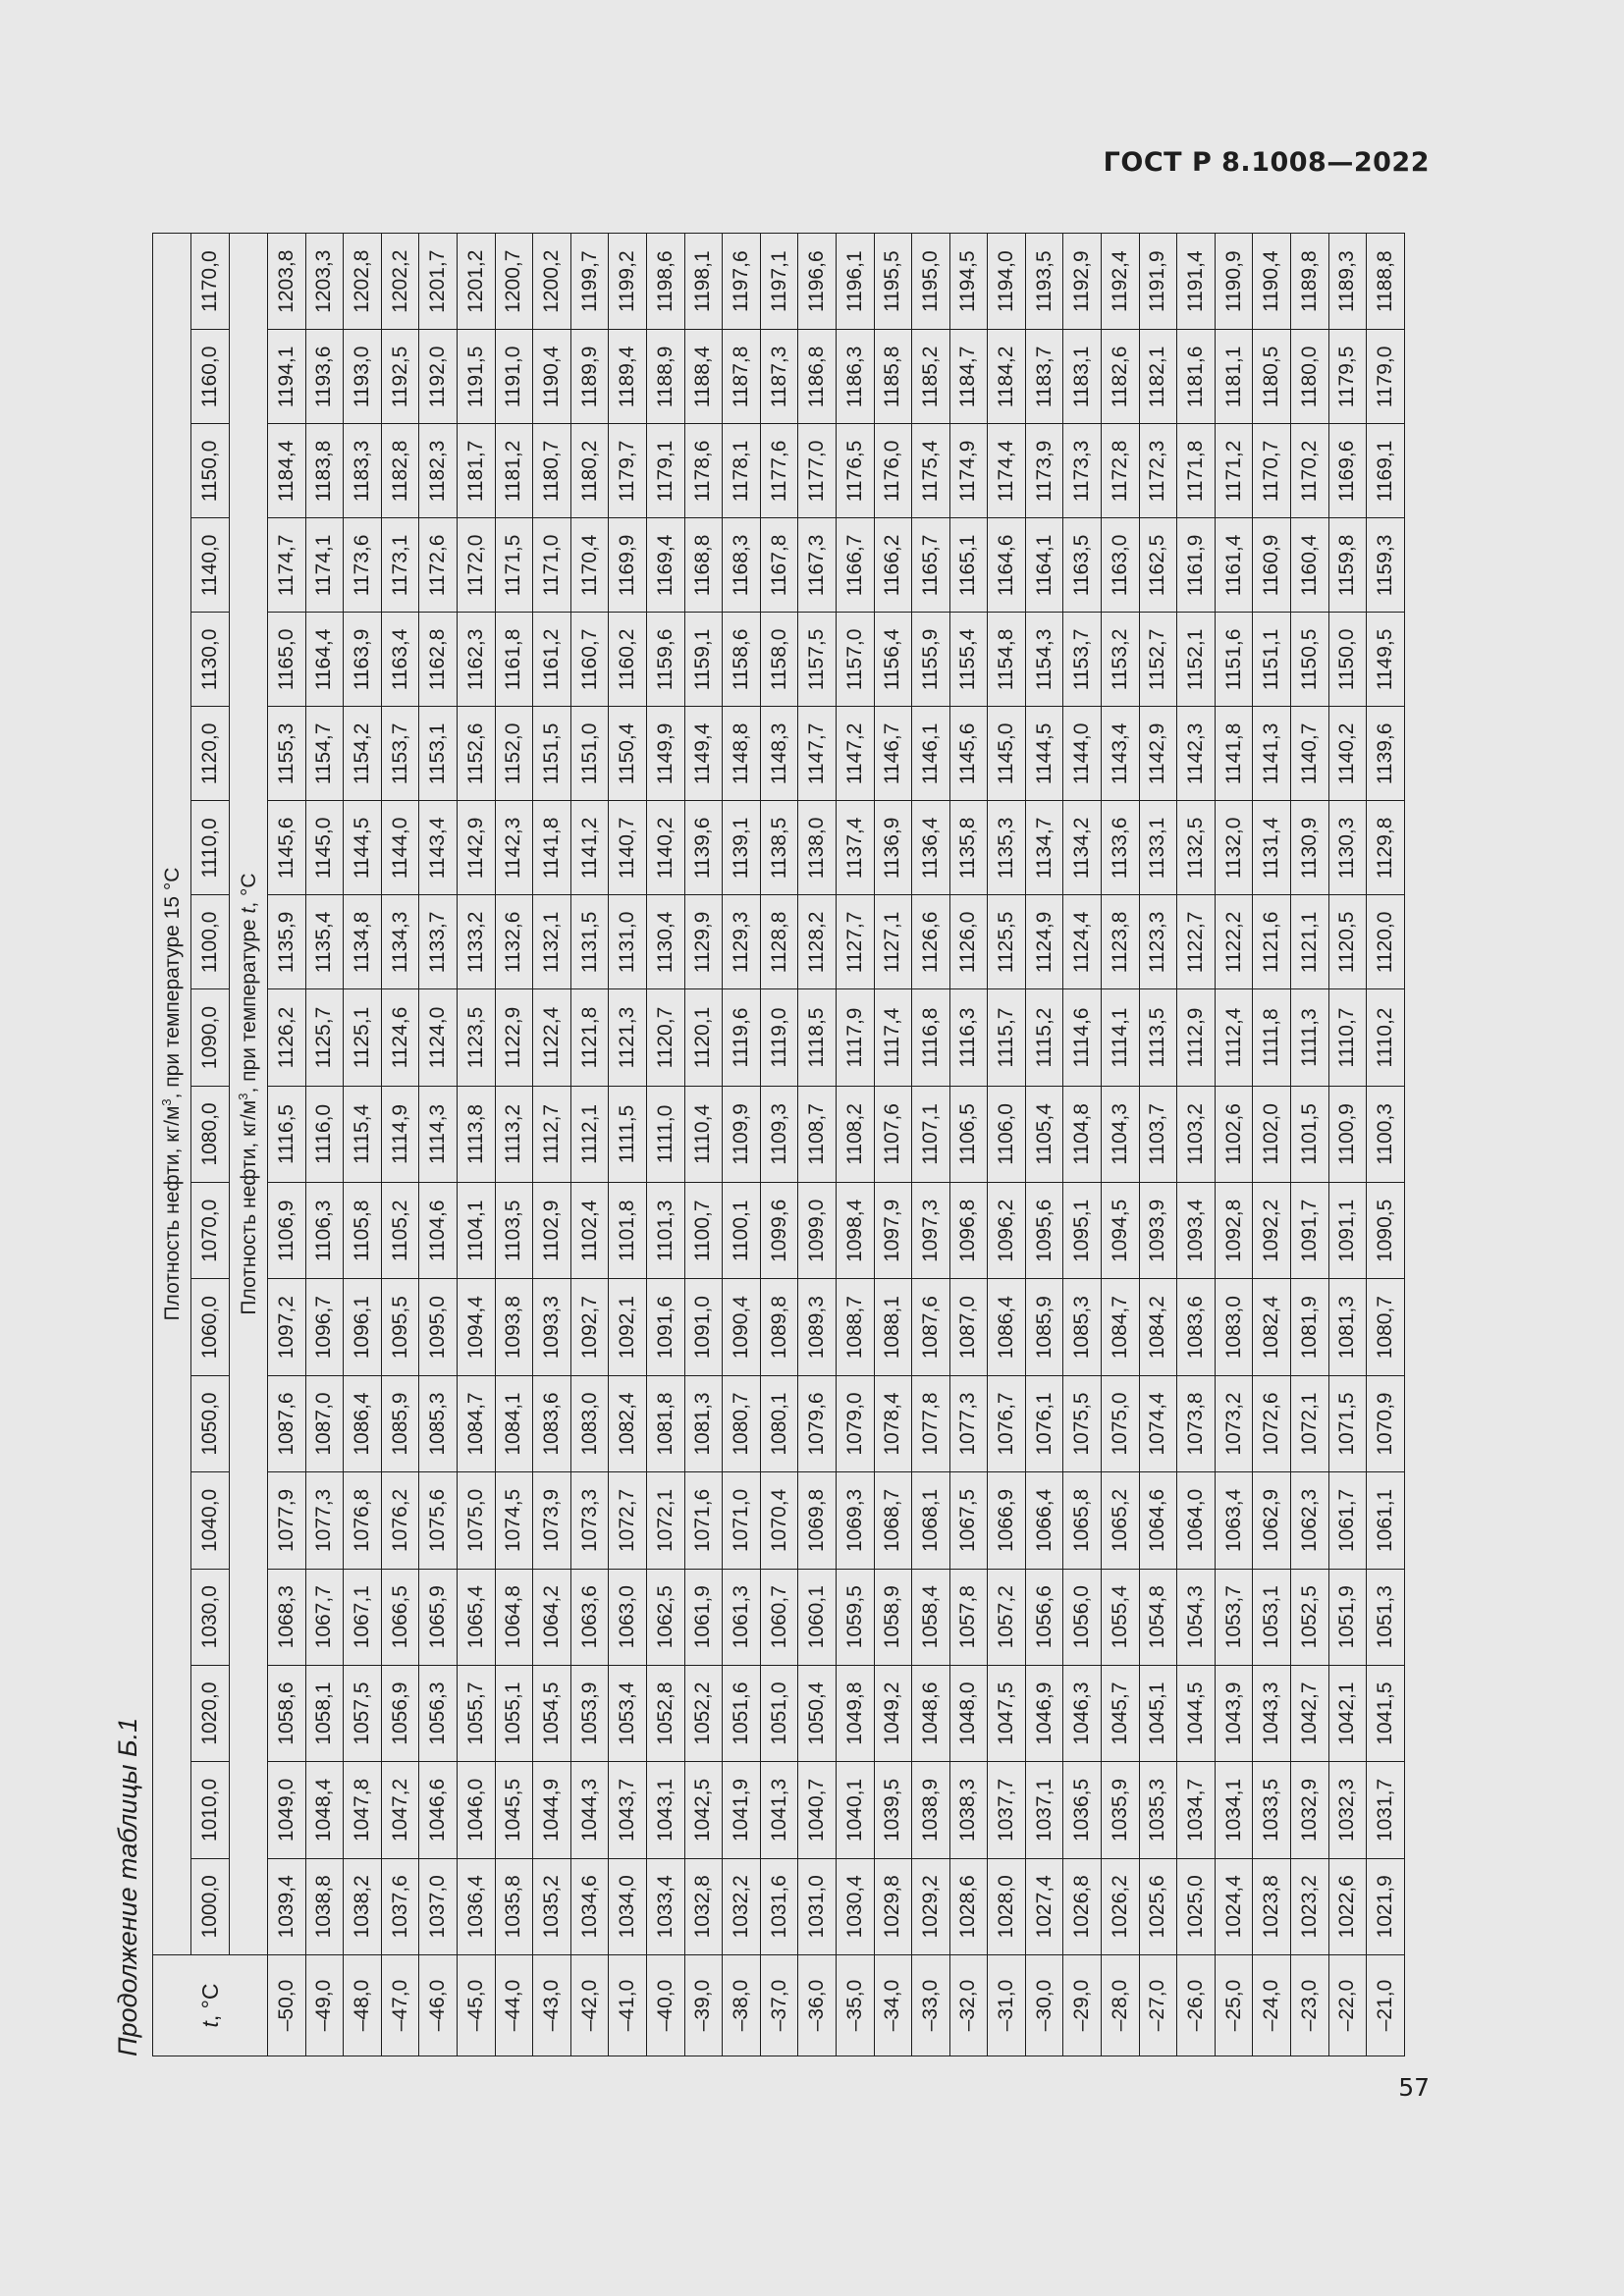  What do you see at coordinates (1044, 848) in the screenshot?
I see `density-cell: 1134,7` at bounding box center [1044, 848].